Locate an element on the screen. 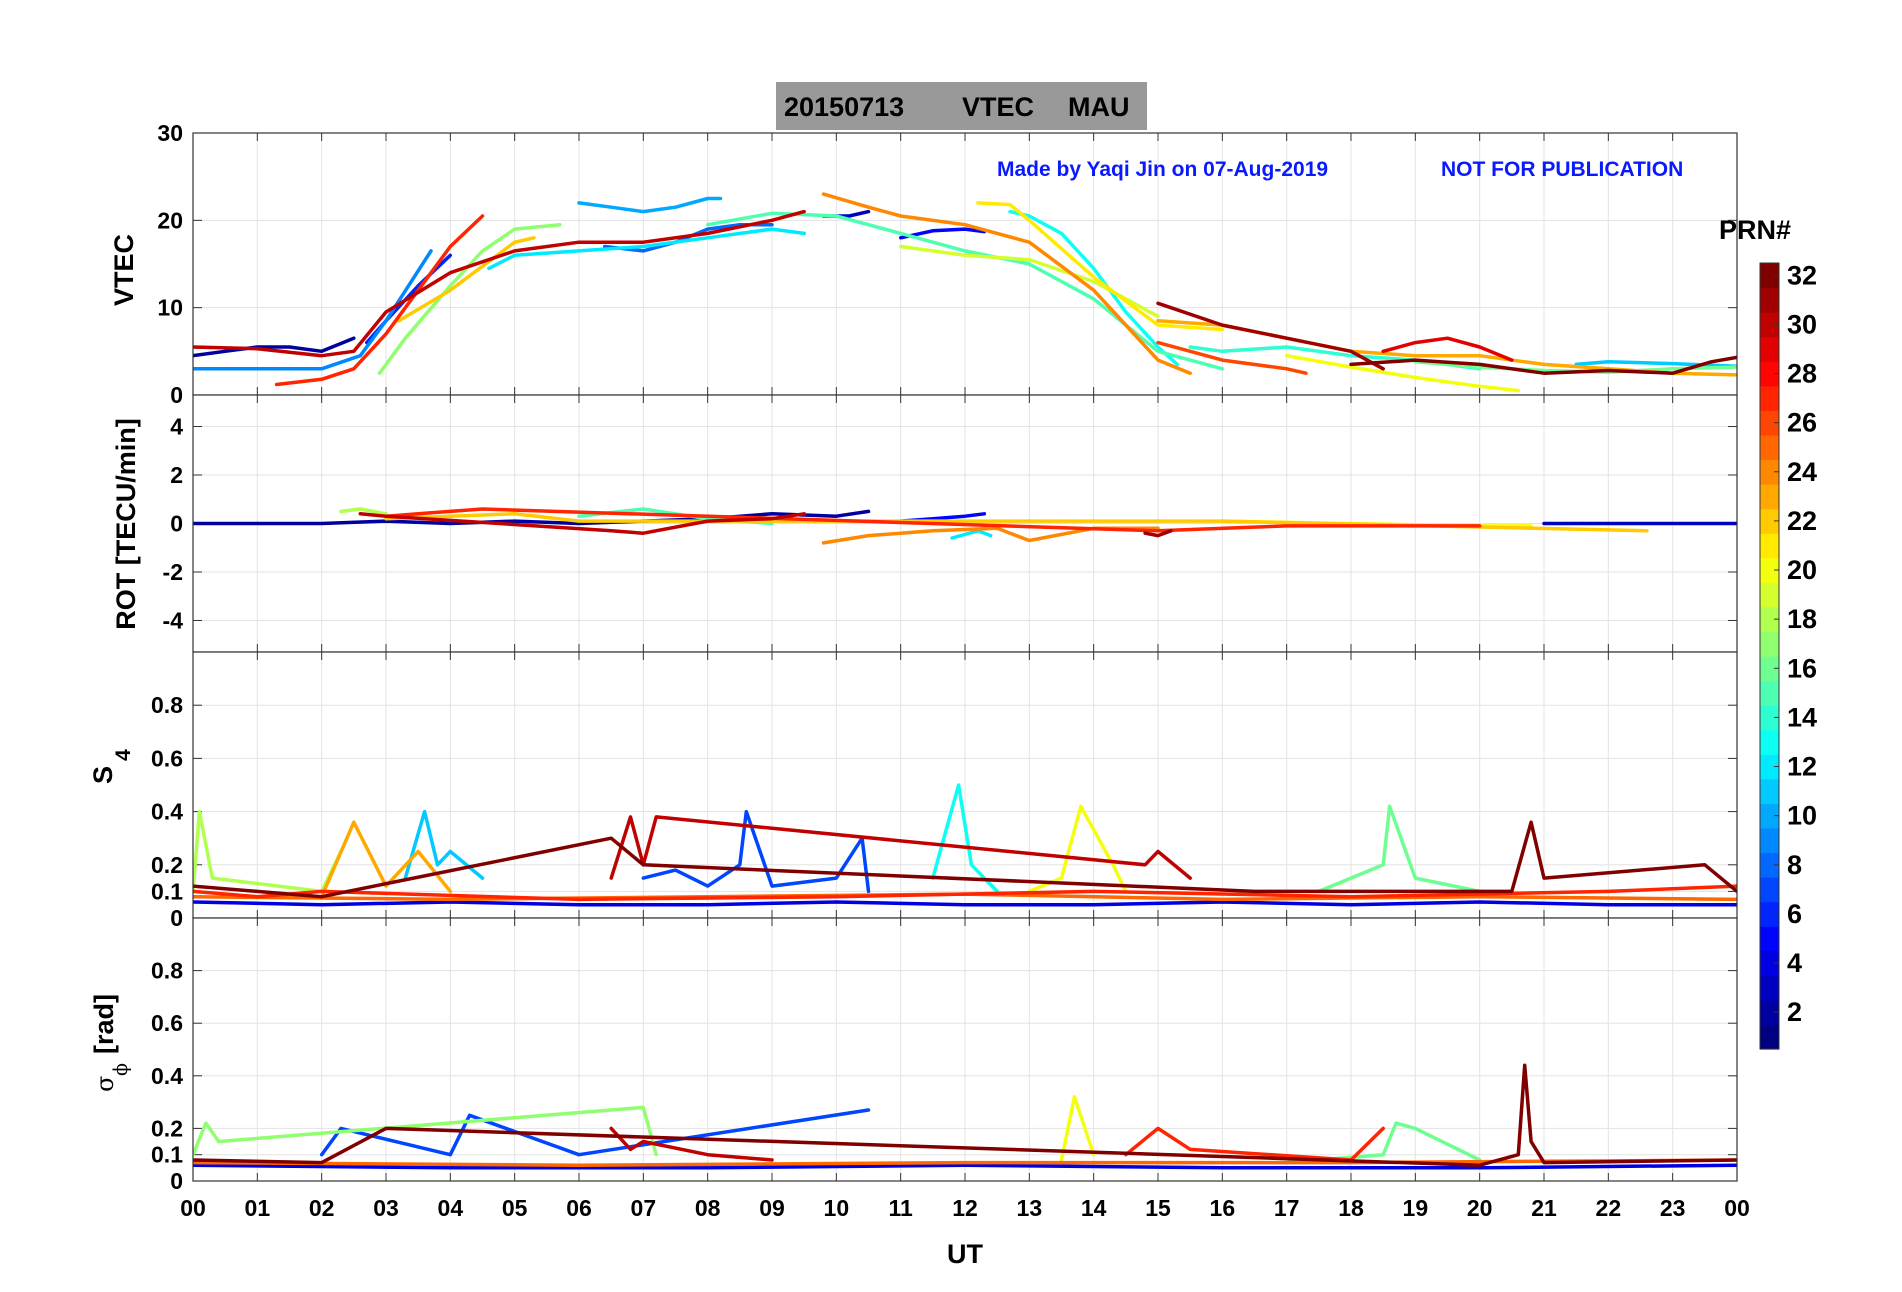 Image resolution: width=1902 pixels, height=1292 pixels. x-tick-label: 13 is located at coordinates (1030, 1208).